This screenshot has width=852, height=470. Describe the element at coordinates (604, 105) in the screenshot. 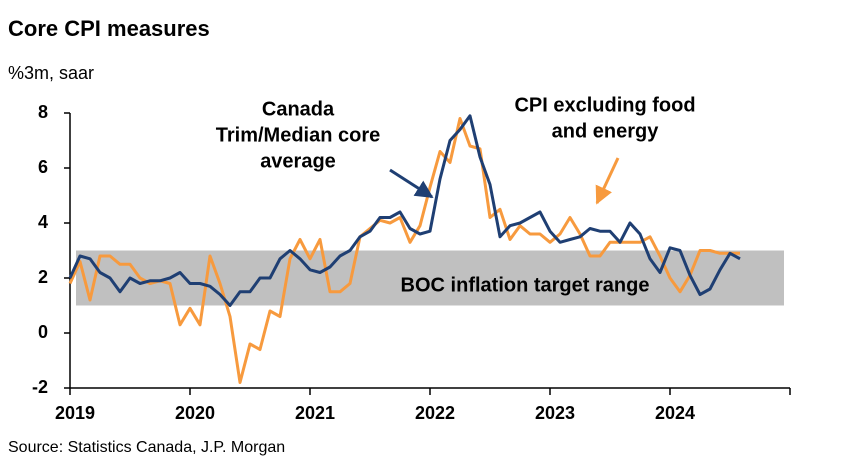

I see `annotation: CPI excluding food` at that location.